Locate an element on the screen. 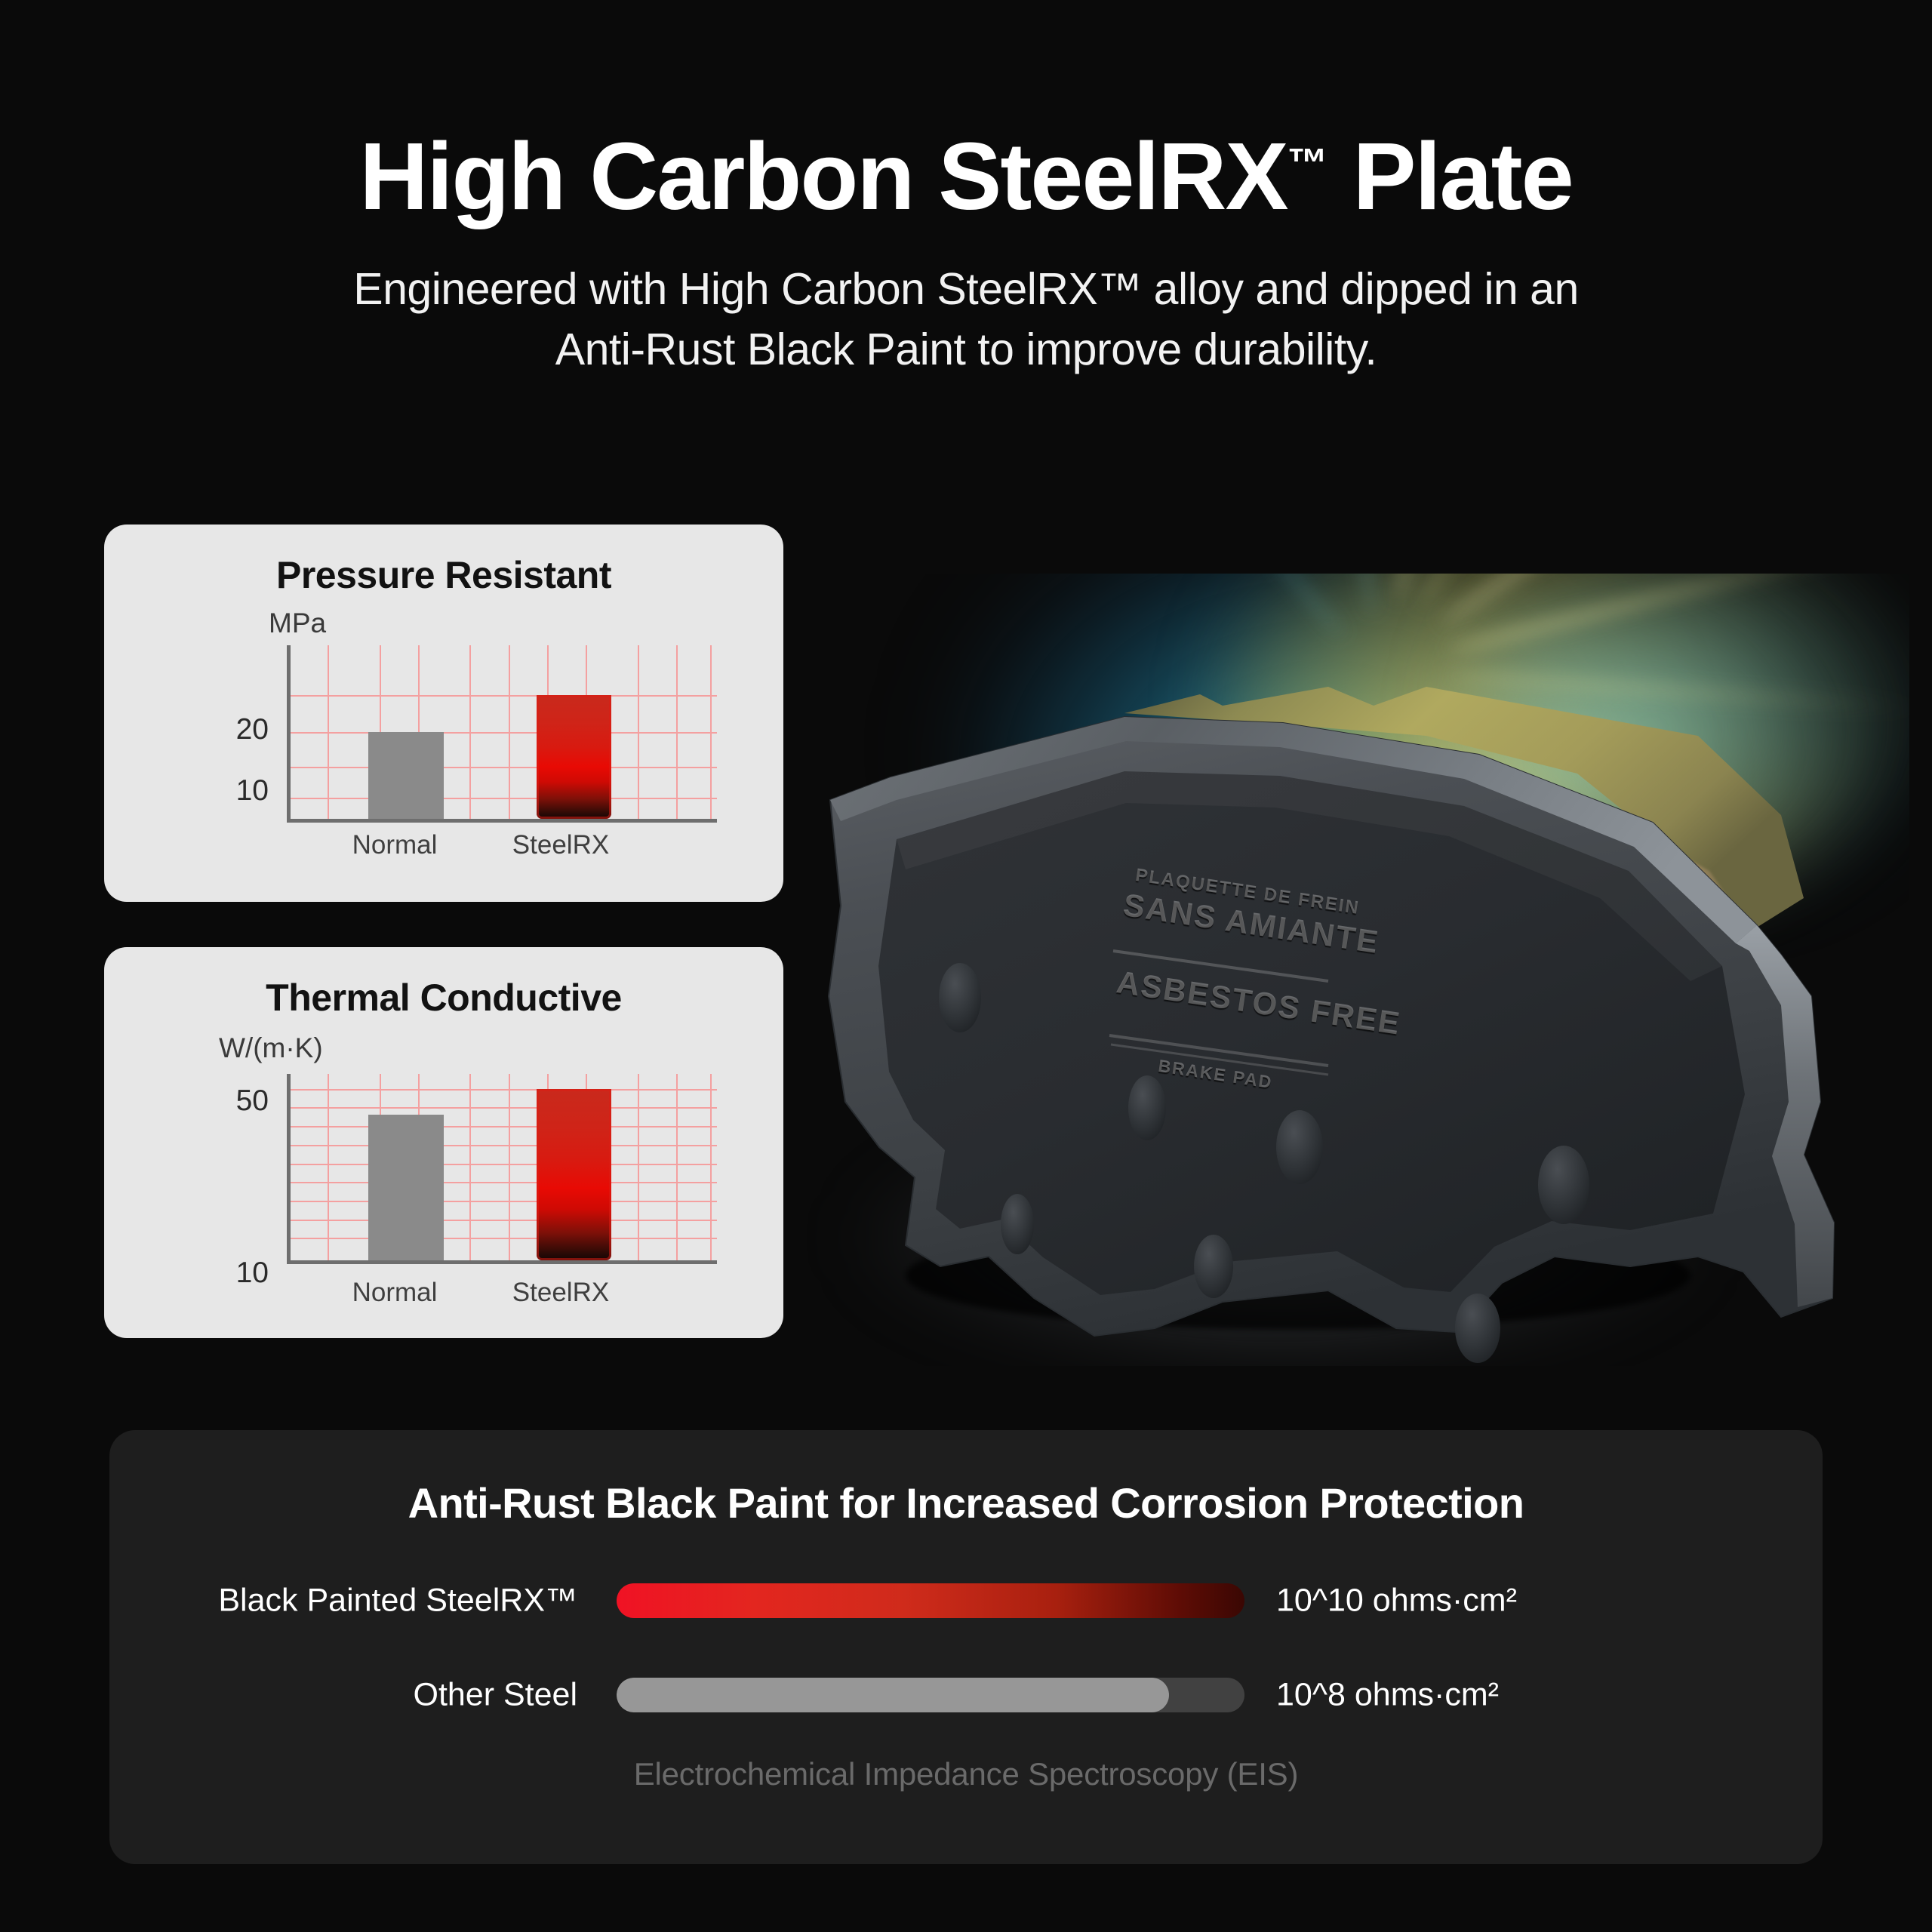  eis-value-black-painted-steelrx: 10^10 ohms·cm² is located at coordinates (1396, 1600).